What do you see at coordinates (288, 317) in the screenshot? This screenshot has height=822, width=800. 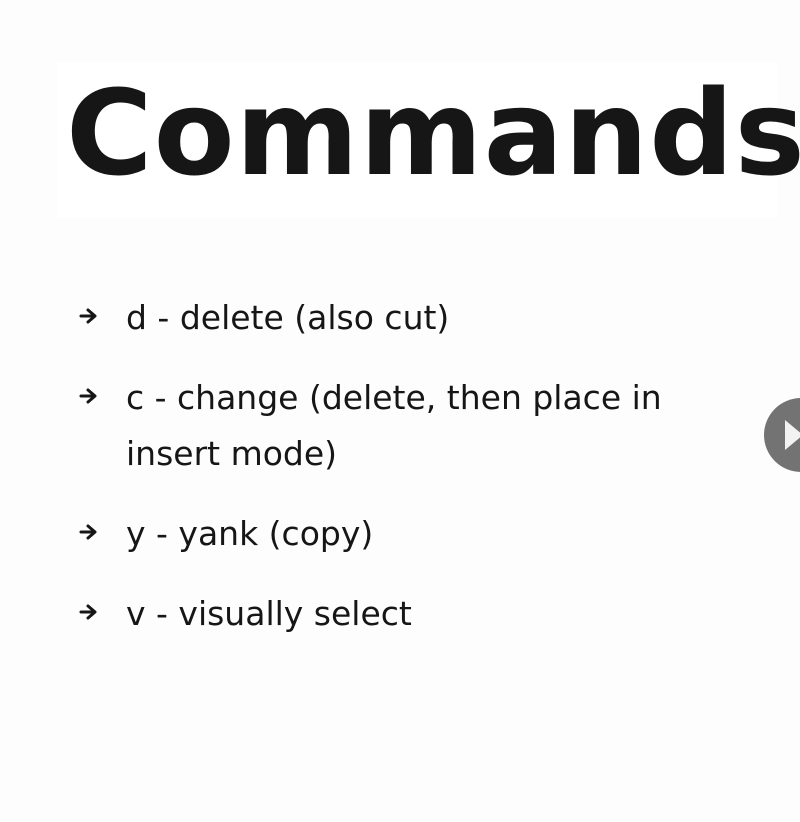 I see `bullet-text: d - delete (also cut)` at bounding box center [288, 317].